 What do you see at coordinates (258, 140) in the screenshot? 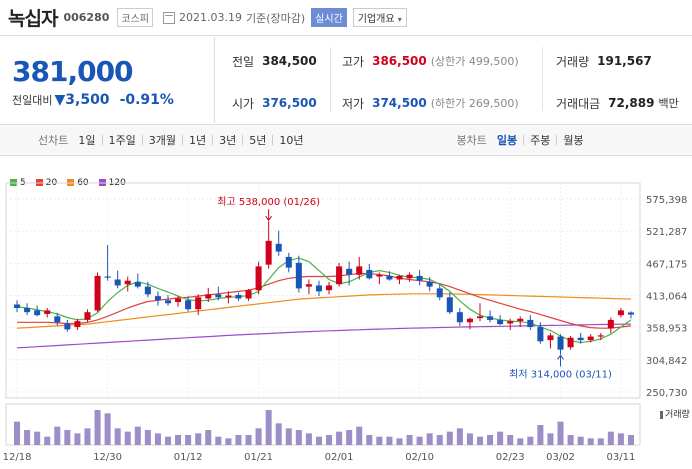
I see `tab-5year: 5년` at bounding box center [258, 140].